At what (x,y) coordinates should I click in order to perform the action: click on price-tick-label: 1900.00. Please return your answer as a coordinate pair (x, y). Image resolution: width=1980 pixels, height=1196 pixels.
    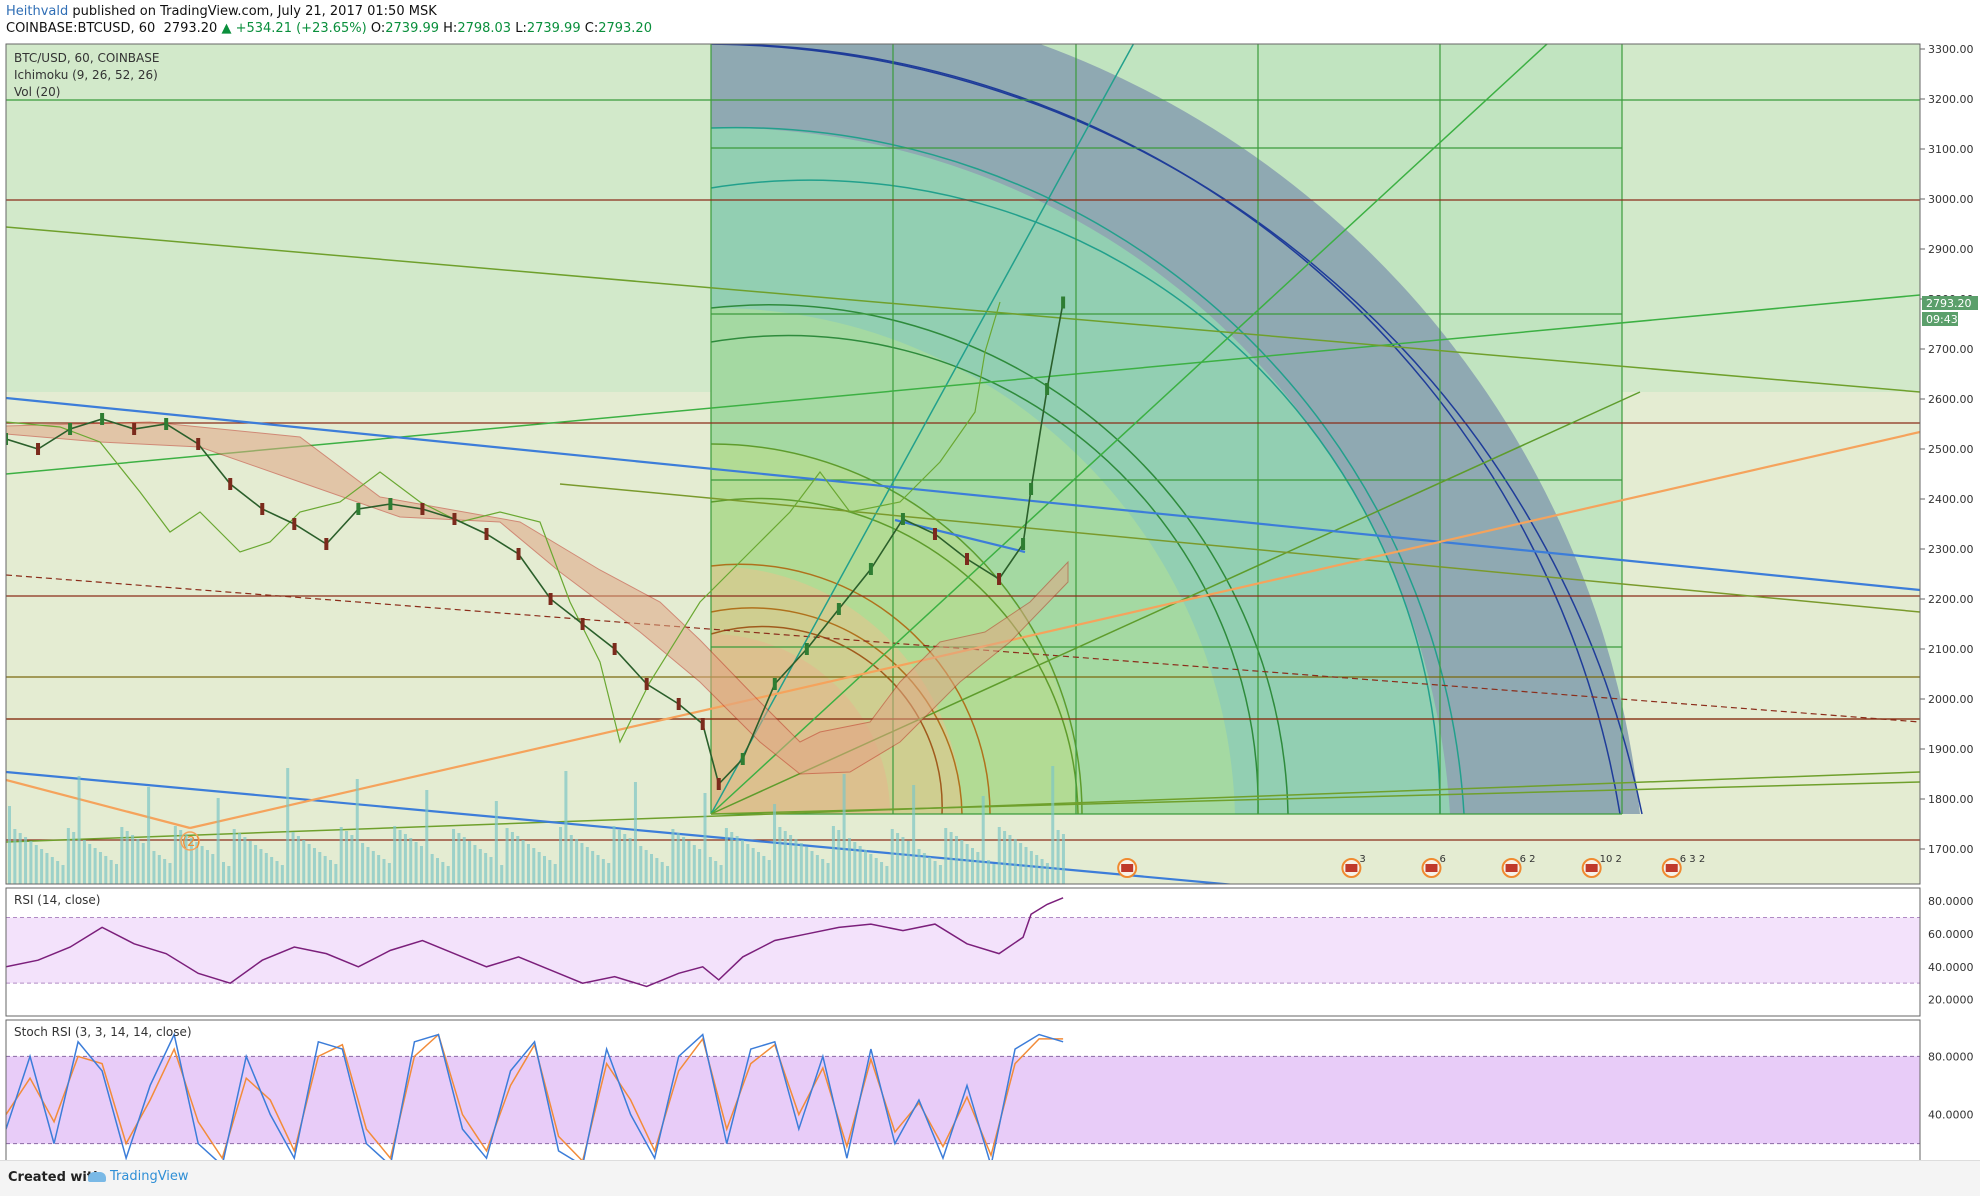
    Looking at the image, I should click on (1951, 749).